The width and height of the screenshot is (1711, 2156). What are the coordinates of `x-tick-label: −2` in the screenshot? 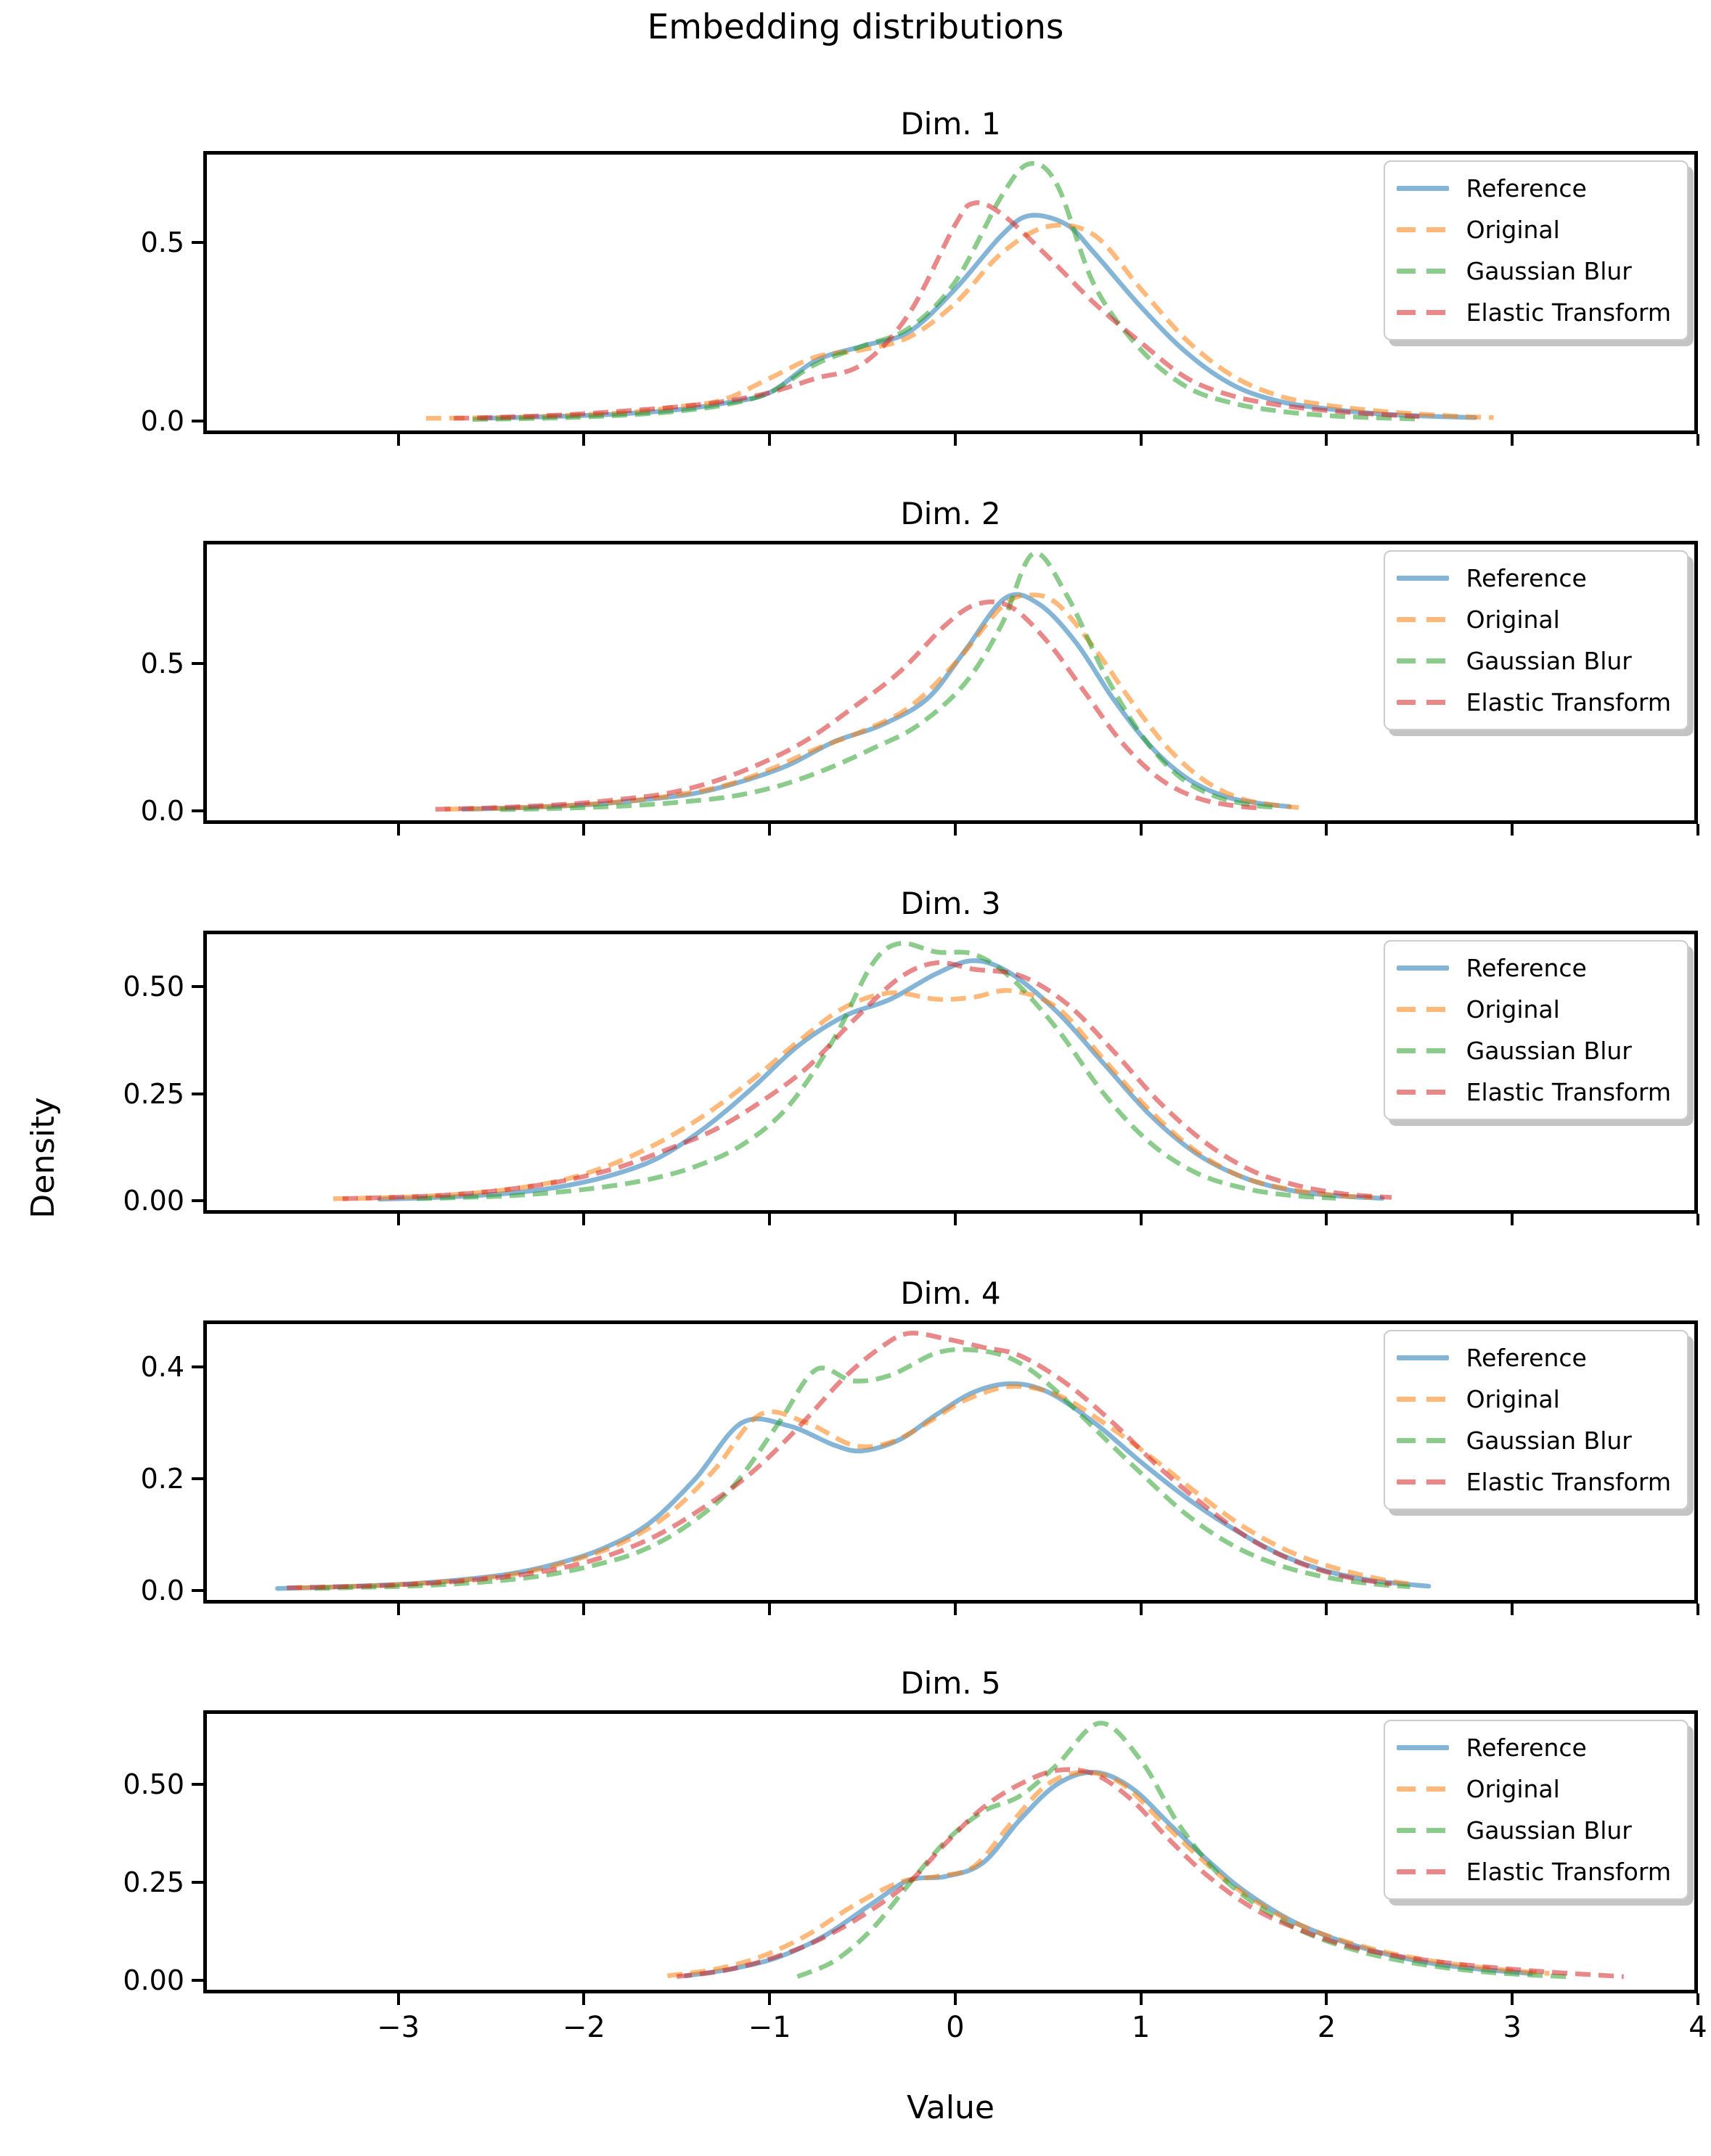 It's located at (583, 2028).